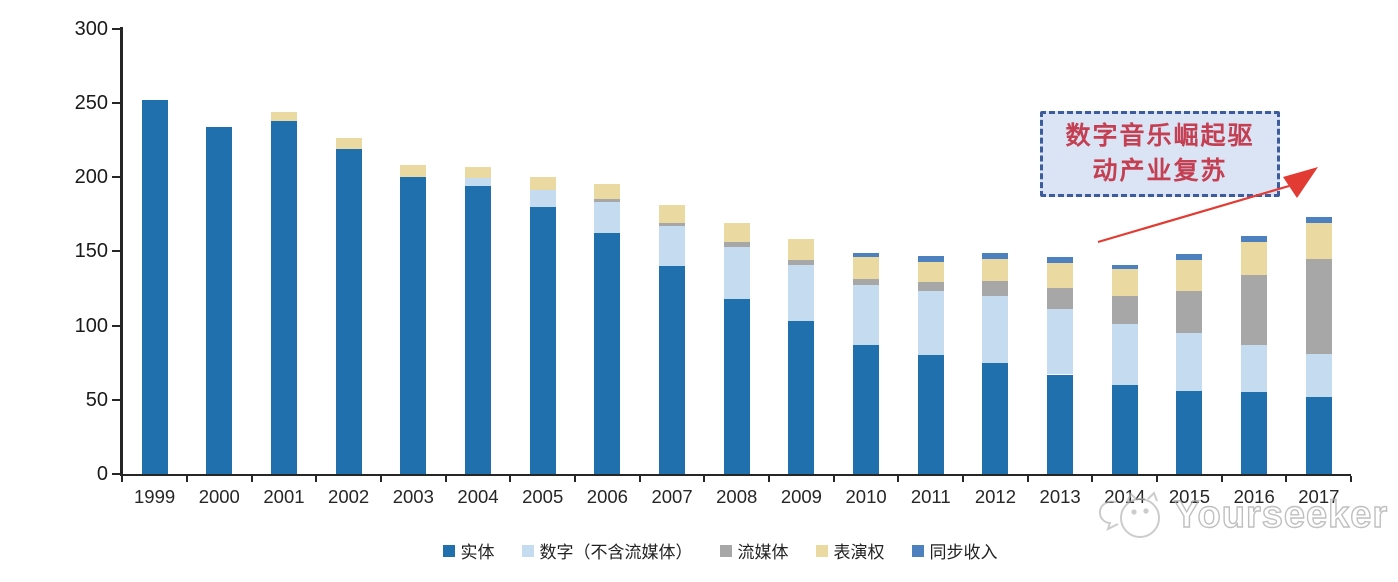  I want to click on x-tick-label-1999: 1999, so click(155, 496).